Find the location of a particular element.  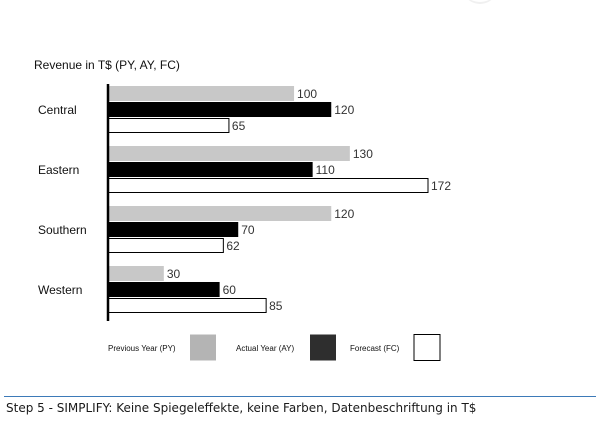

legend-swatch-forecast-fc is located at coordinates (427, 347).